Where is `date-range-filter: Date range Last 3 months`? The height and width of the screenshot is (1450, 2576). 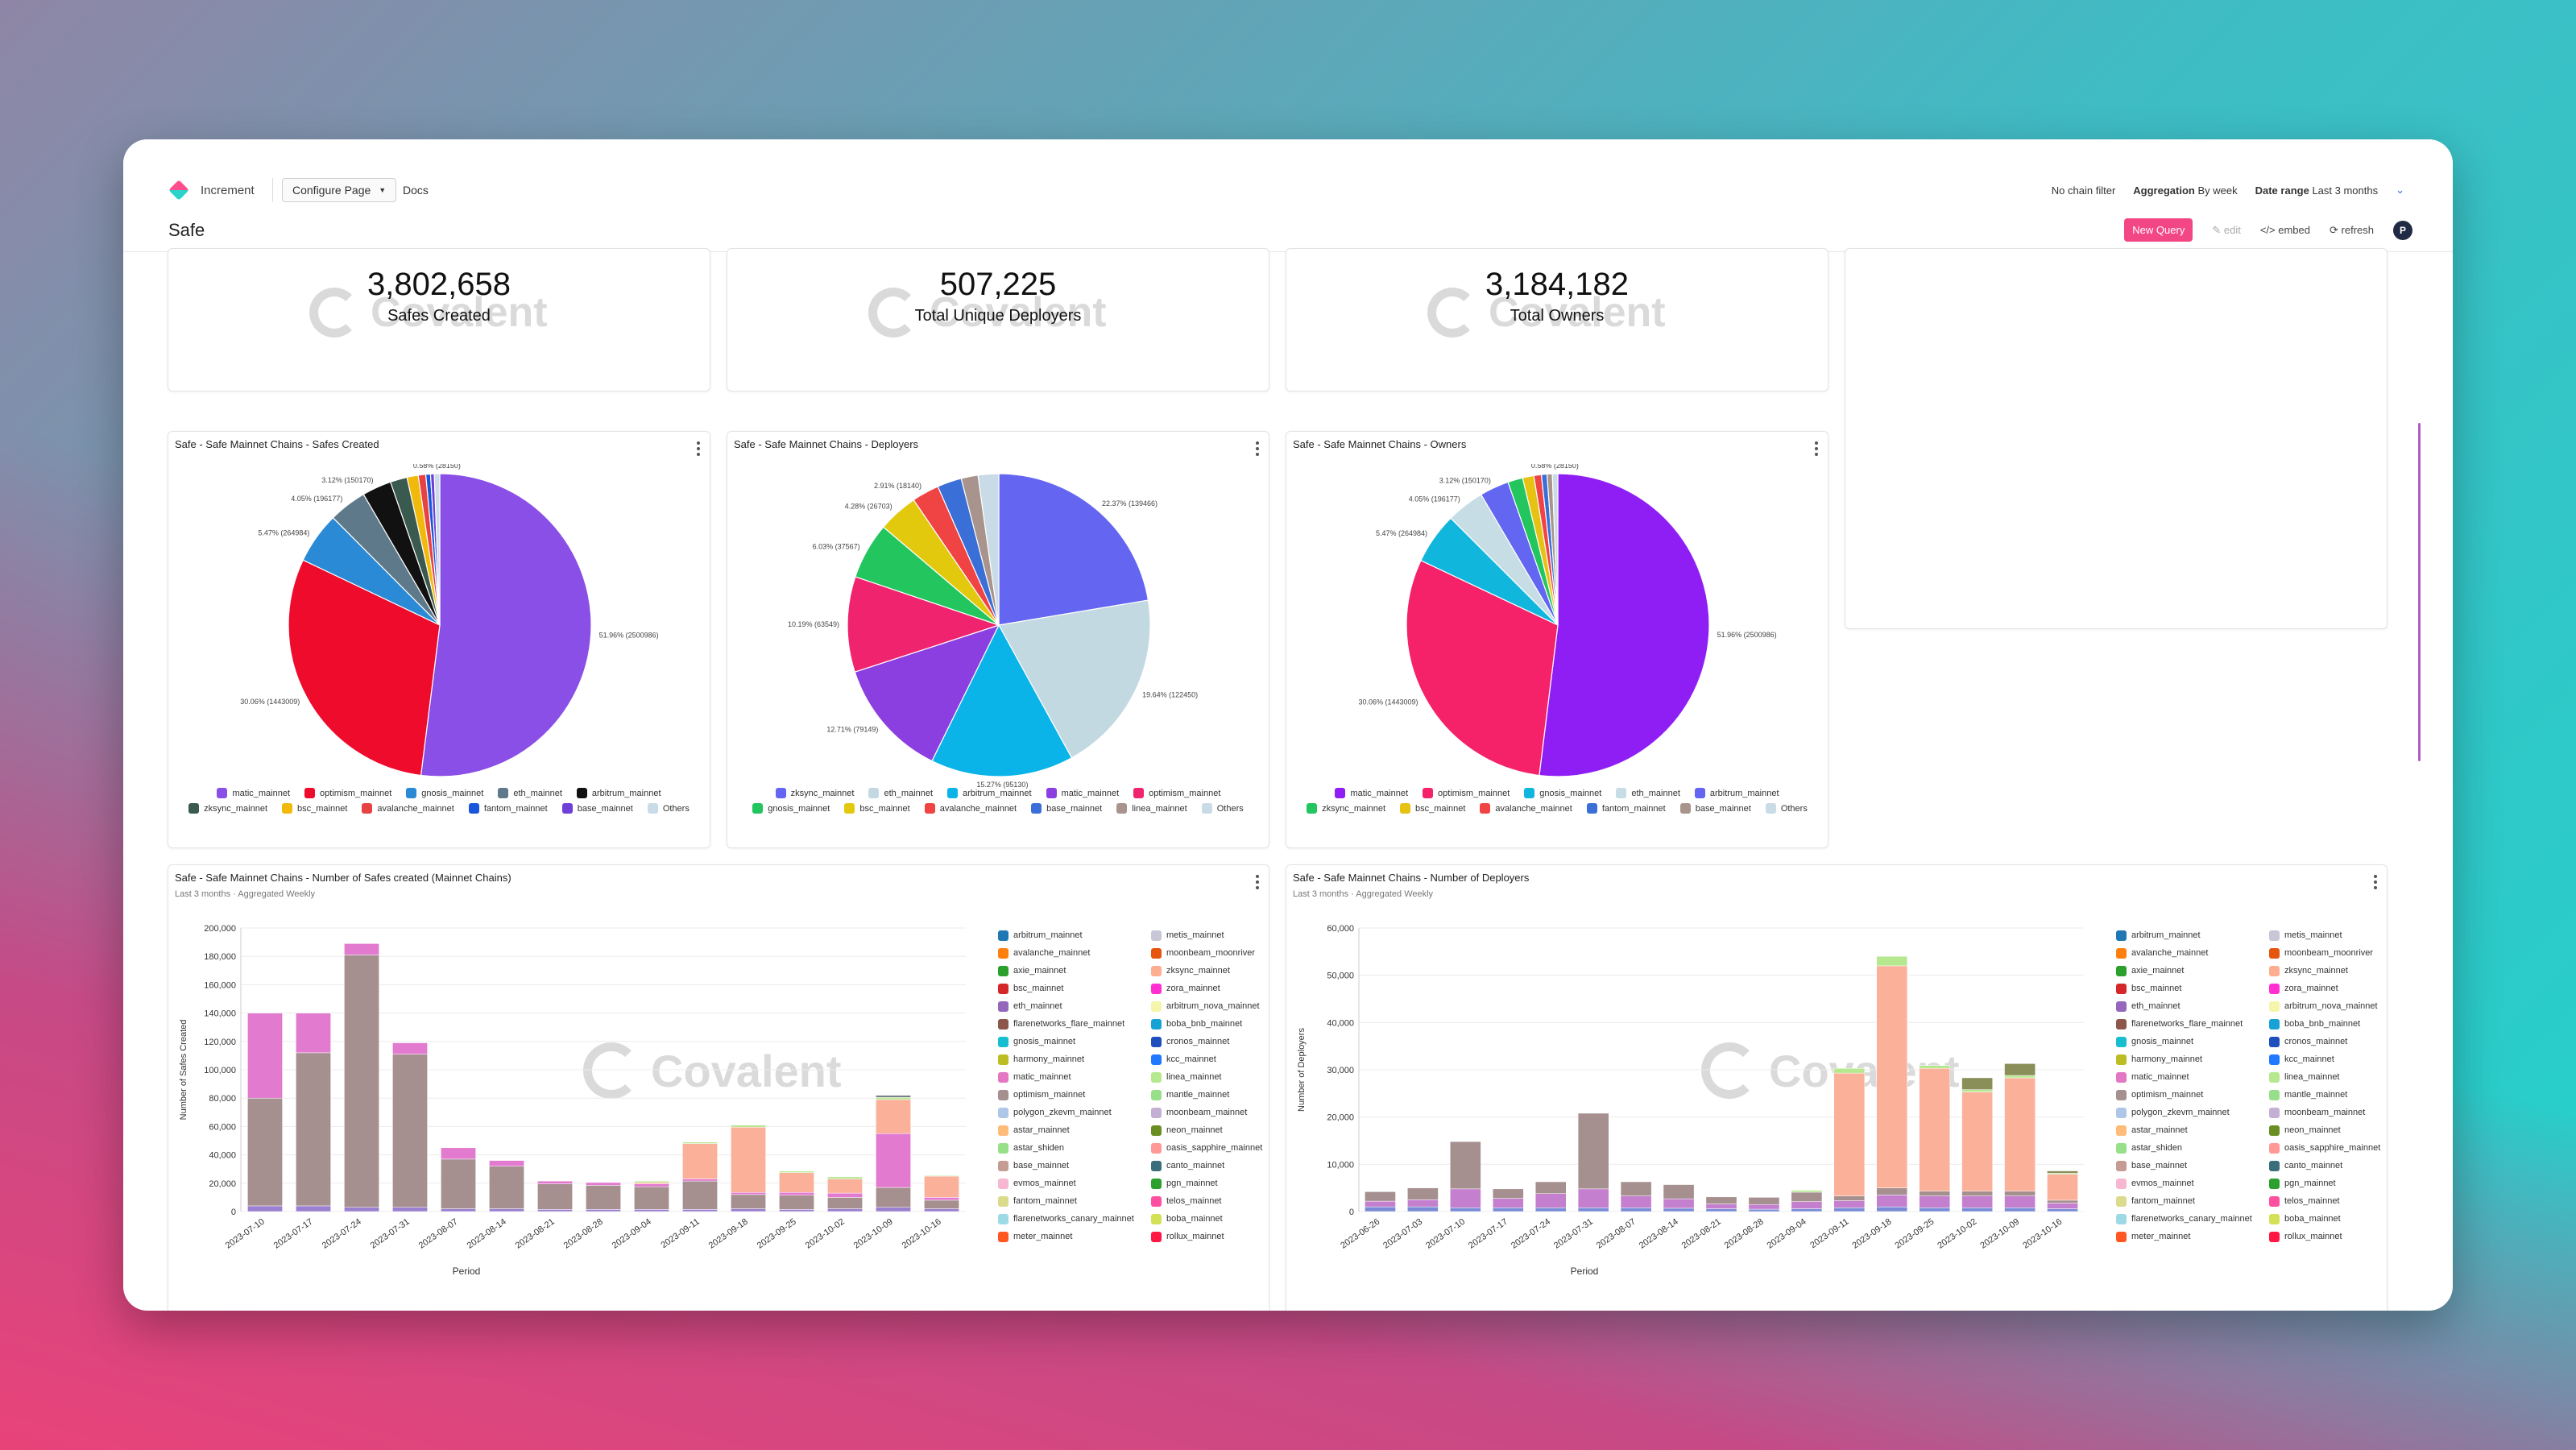 date-range-filter: Date range Last 3 months is located at coordinates (2316, 190).